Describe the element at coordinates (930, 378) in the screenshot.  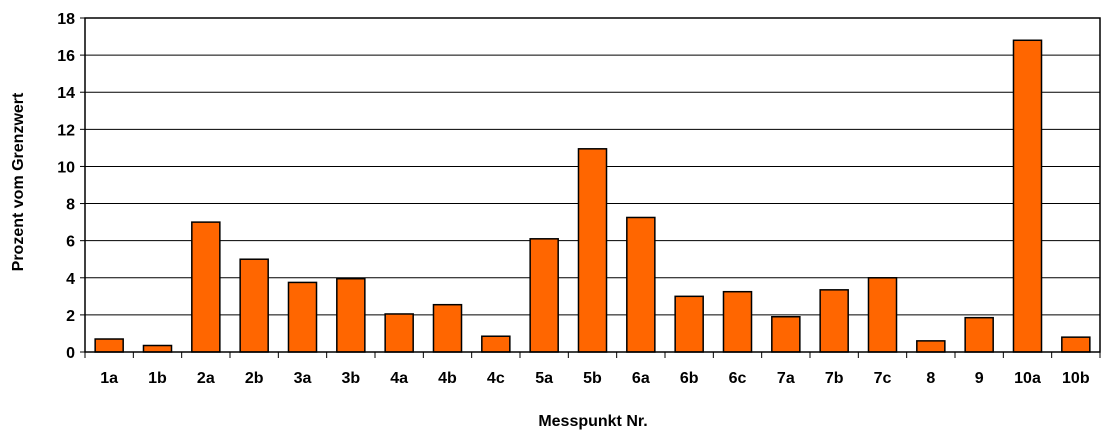
I see `x-tick-label-8: 8` at that location.